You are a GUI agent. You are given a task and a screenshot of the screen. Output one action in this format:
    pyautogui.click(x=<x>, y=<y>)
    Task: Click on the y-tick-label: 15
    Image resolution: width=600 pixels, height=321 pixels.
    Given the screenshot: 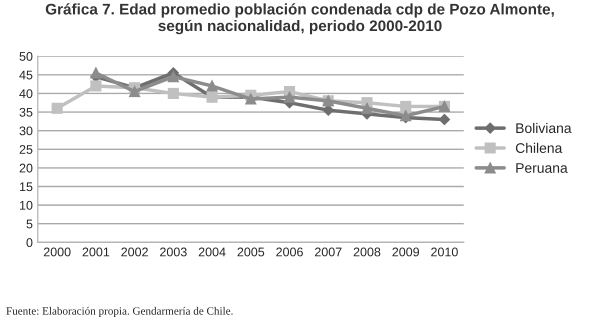 What is the action you would take?
    pyautogui.click(x=26, y=187)
    